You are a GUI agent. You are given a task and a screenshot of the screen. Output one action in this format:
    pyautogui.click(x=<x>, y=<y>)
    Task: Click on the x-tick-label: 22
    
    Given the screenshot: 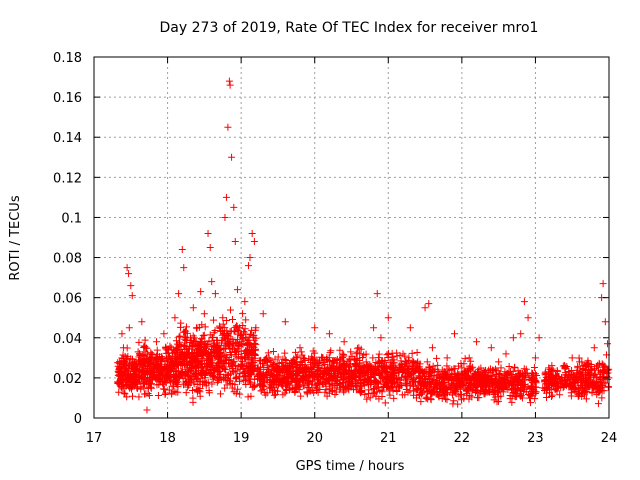 What is the action you would take?
    pyautogui.click(x=462, y=438)
    